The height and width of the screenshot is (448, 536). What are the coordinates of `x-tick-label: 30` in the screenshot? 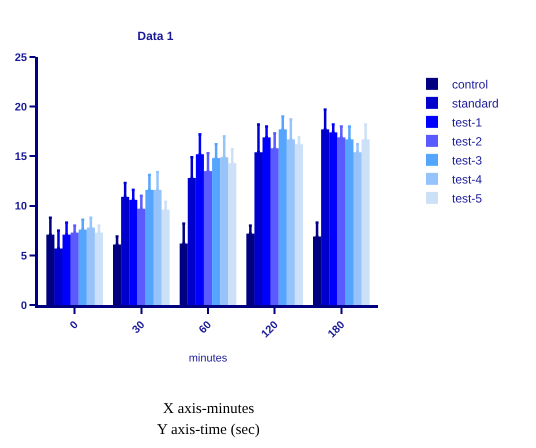 It's located at (139, 327).